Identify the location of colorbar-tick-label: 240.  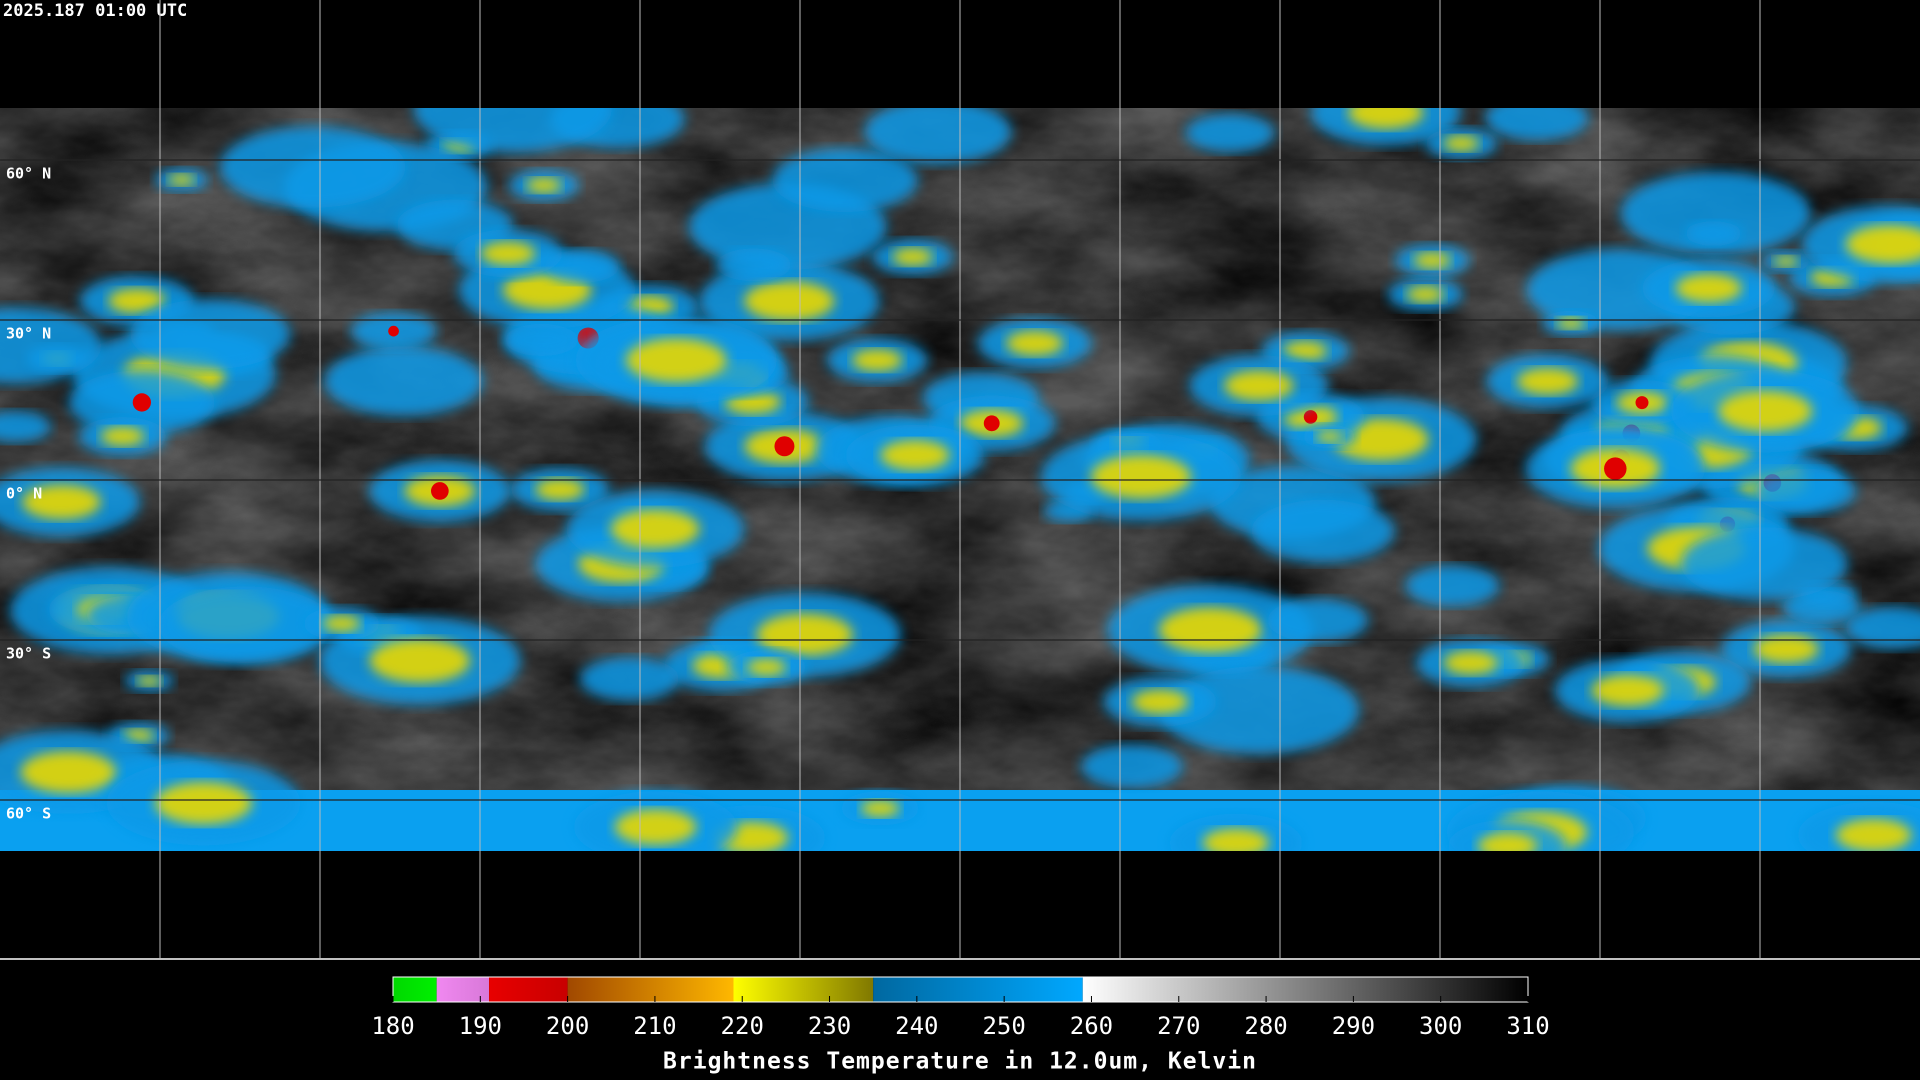
(916, 1026).